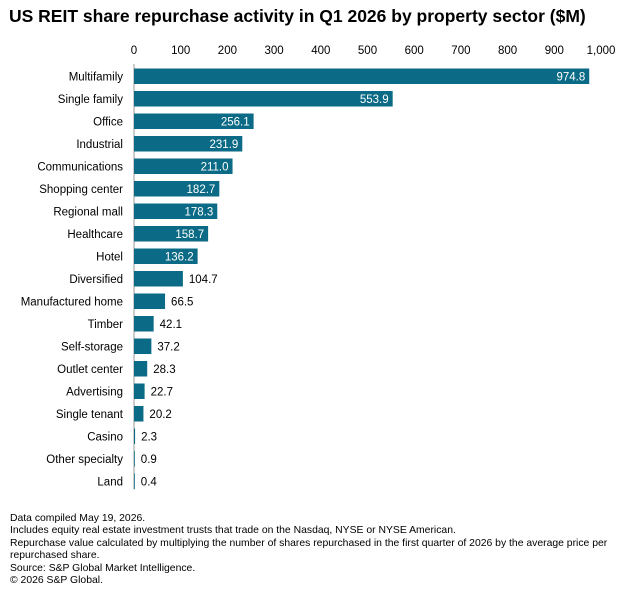 This screenshot has width=640, height=607. I want to click on category-label: Multifamily, so click(96, 77).